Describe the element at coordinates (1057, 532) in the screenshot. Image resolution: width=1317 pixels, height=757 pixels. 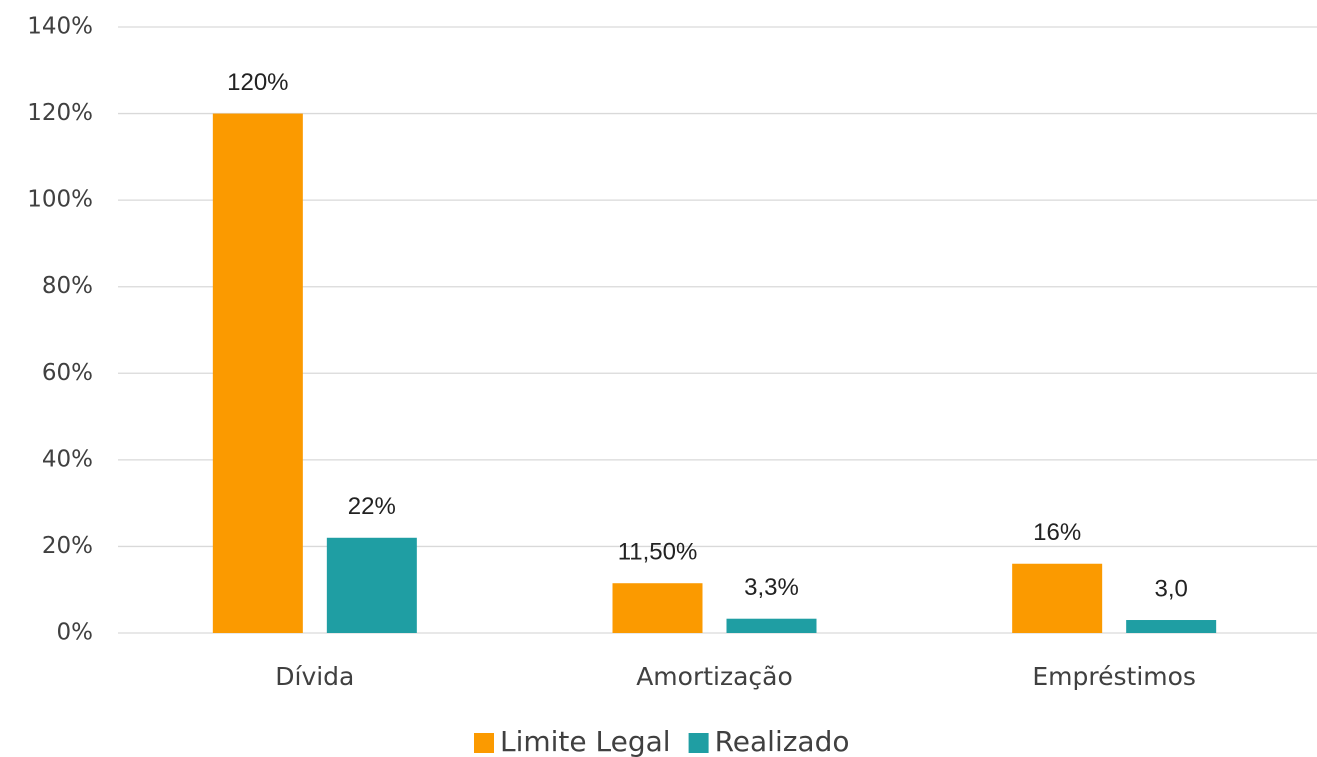
I see `value-label: 16%` at that location.